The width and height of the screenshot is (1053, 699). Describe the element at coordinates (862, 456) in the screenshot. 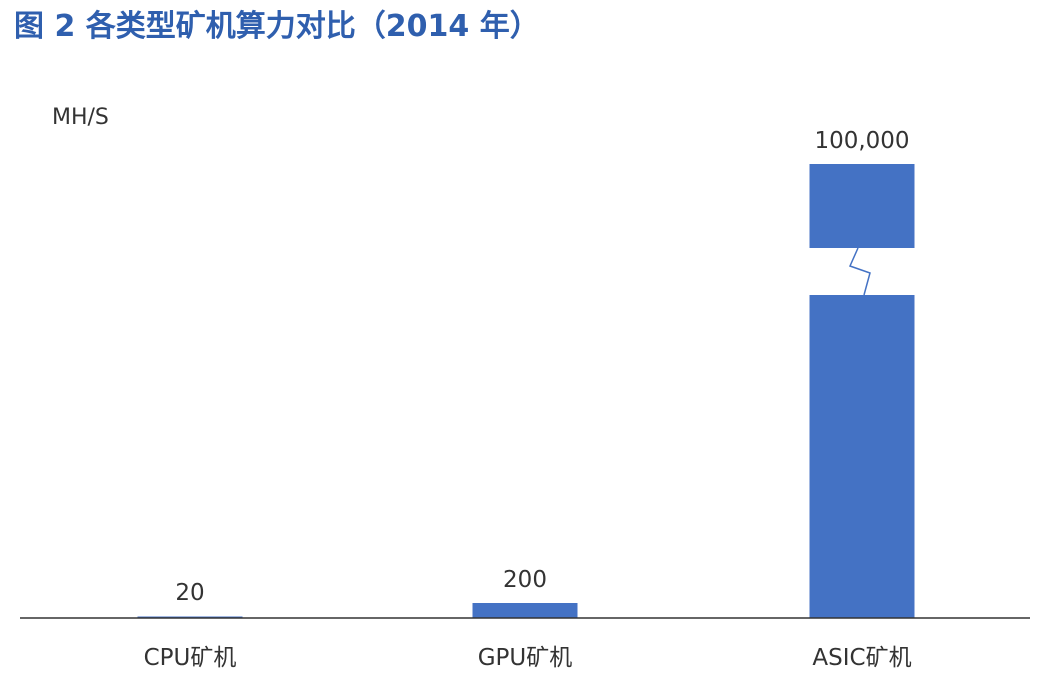

I see `bar-asic-lower` at that location.